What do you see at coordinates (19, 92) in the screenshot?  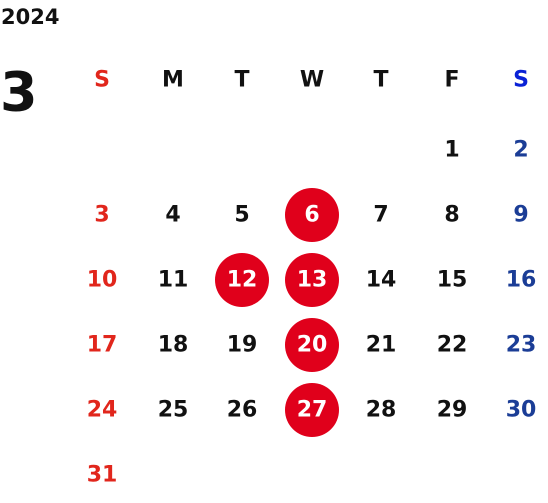 I see `month: 3` at bounding box center [19, 92].